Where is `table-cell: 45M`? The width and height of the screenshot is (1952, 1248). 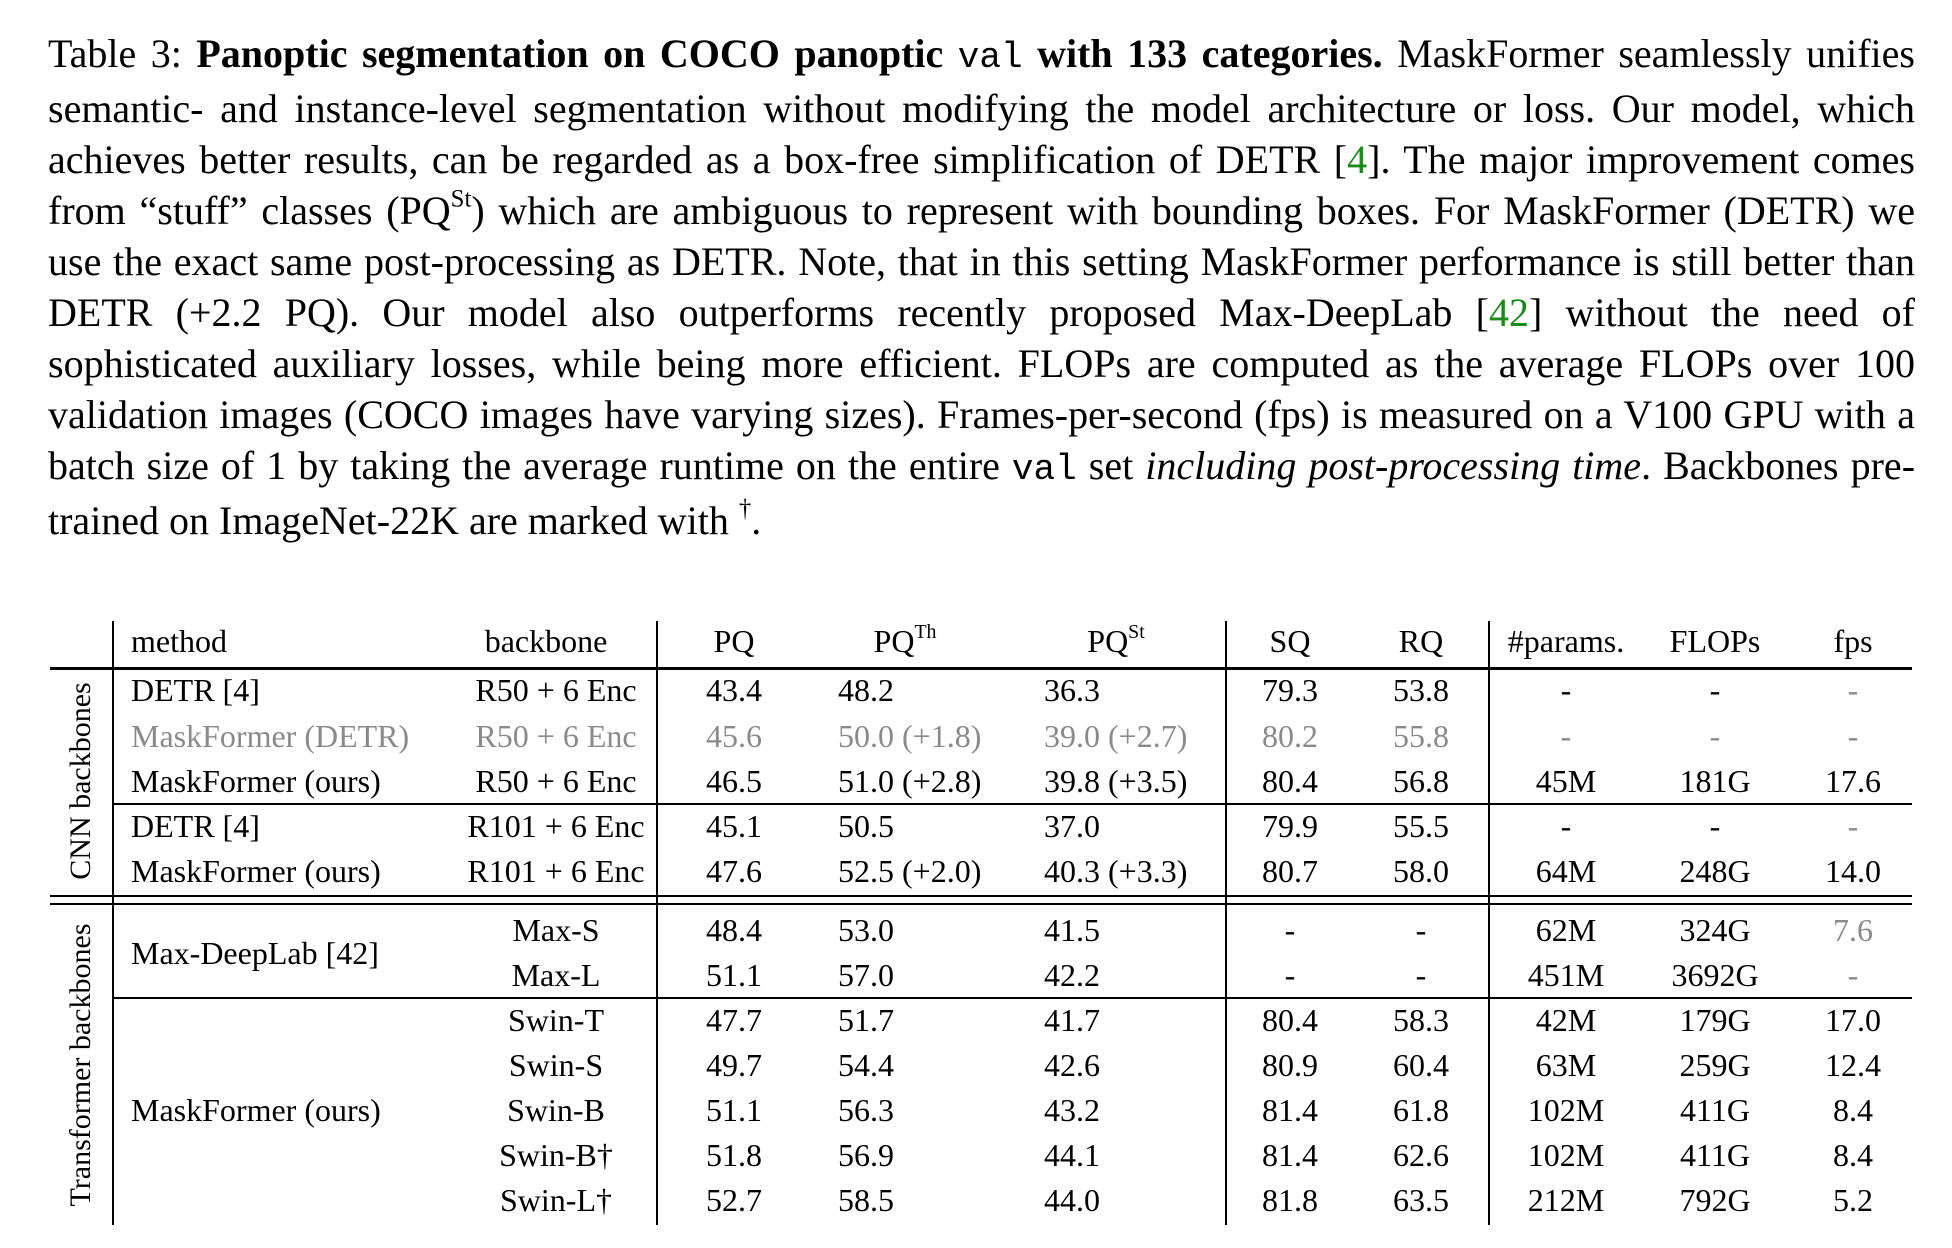 table-cell: 45M is located at coordinates (1566, 781).